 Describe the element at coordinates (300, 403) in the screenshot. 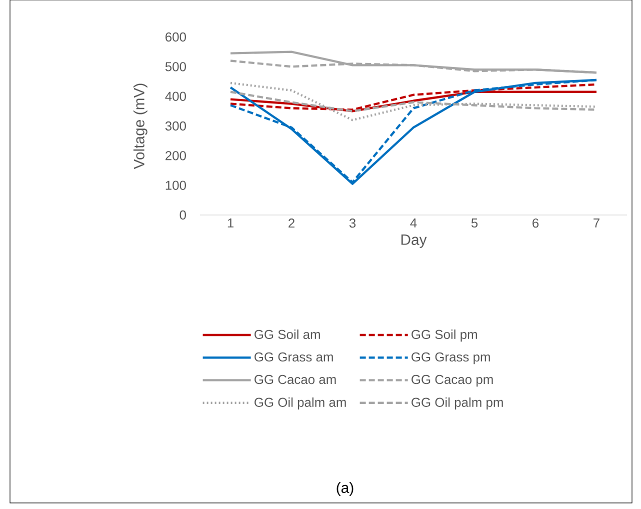

I see `legend-label: GG Oil palm am` at that location.